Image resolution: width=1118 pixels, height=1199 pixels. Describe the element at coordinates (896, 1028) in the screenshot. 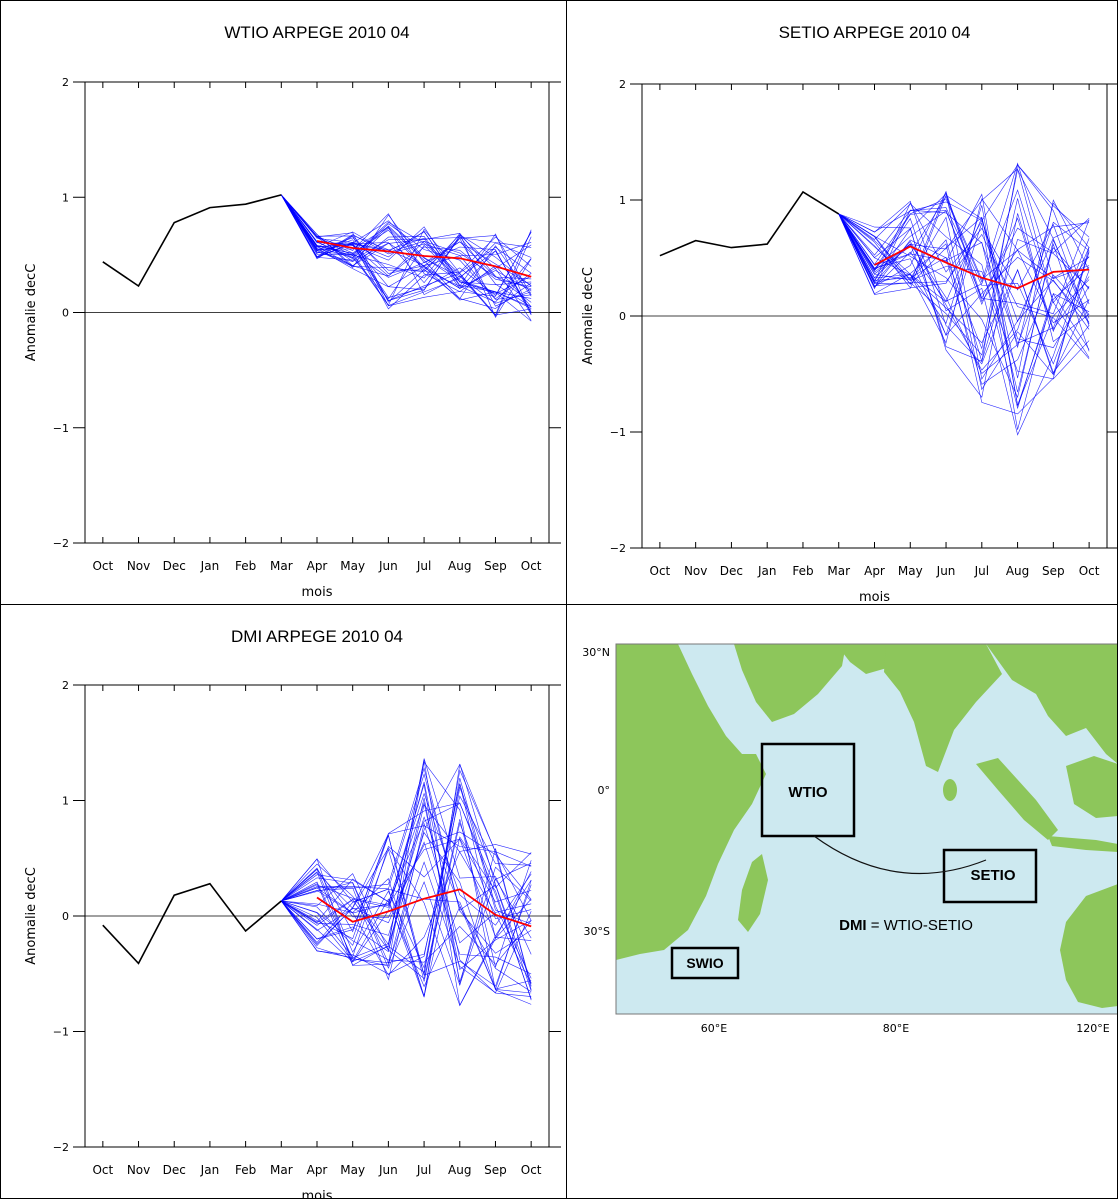

I see `lon-label-80e: 80°E` at that location.